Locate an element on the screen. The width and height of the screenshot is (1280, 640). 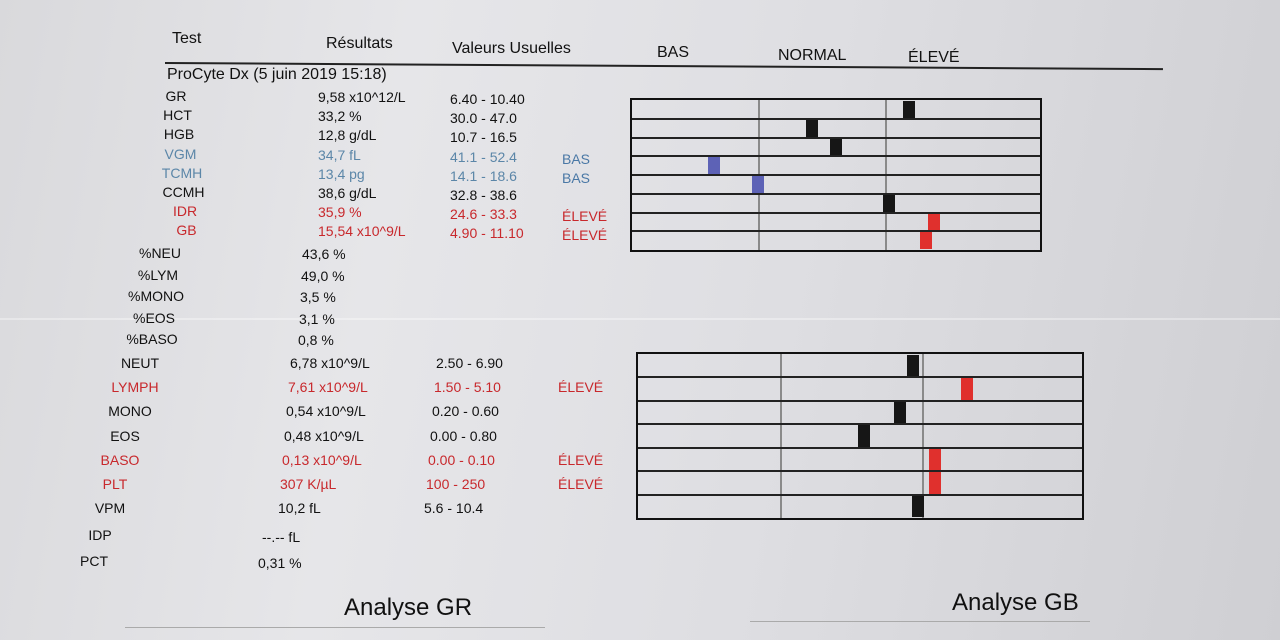
rbc-bar-grid is located at coordinates (836, 175).